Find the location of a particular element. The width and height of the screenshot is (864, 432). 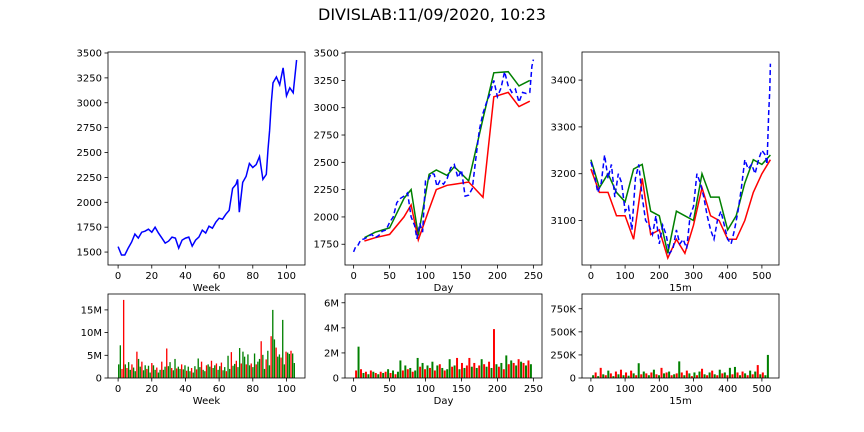

price-day-xtick-label: 50 is located at coordinates (389, 276).